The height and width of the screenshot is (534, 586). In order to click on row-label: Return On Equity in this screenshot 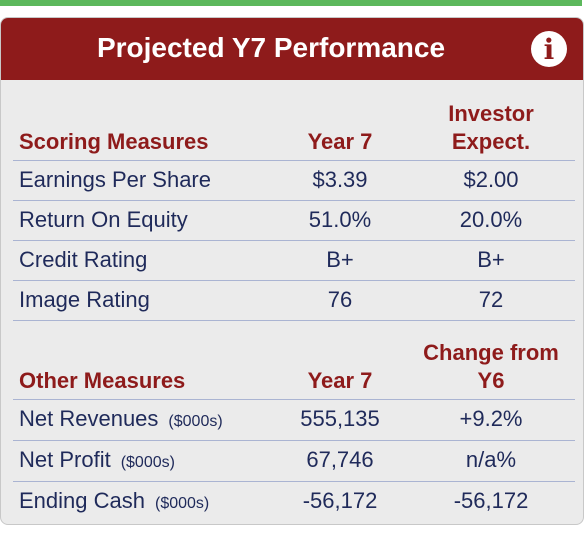, I will do `click(103, 220)`.